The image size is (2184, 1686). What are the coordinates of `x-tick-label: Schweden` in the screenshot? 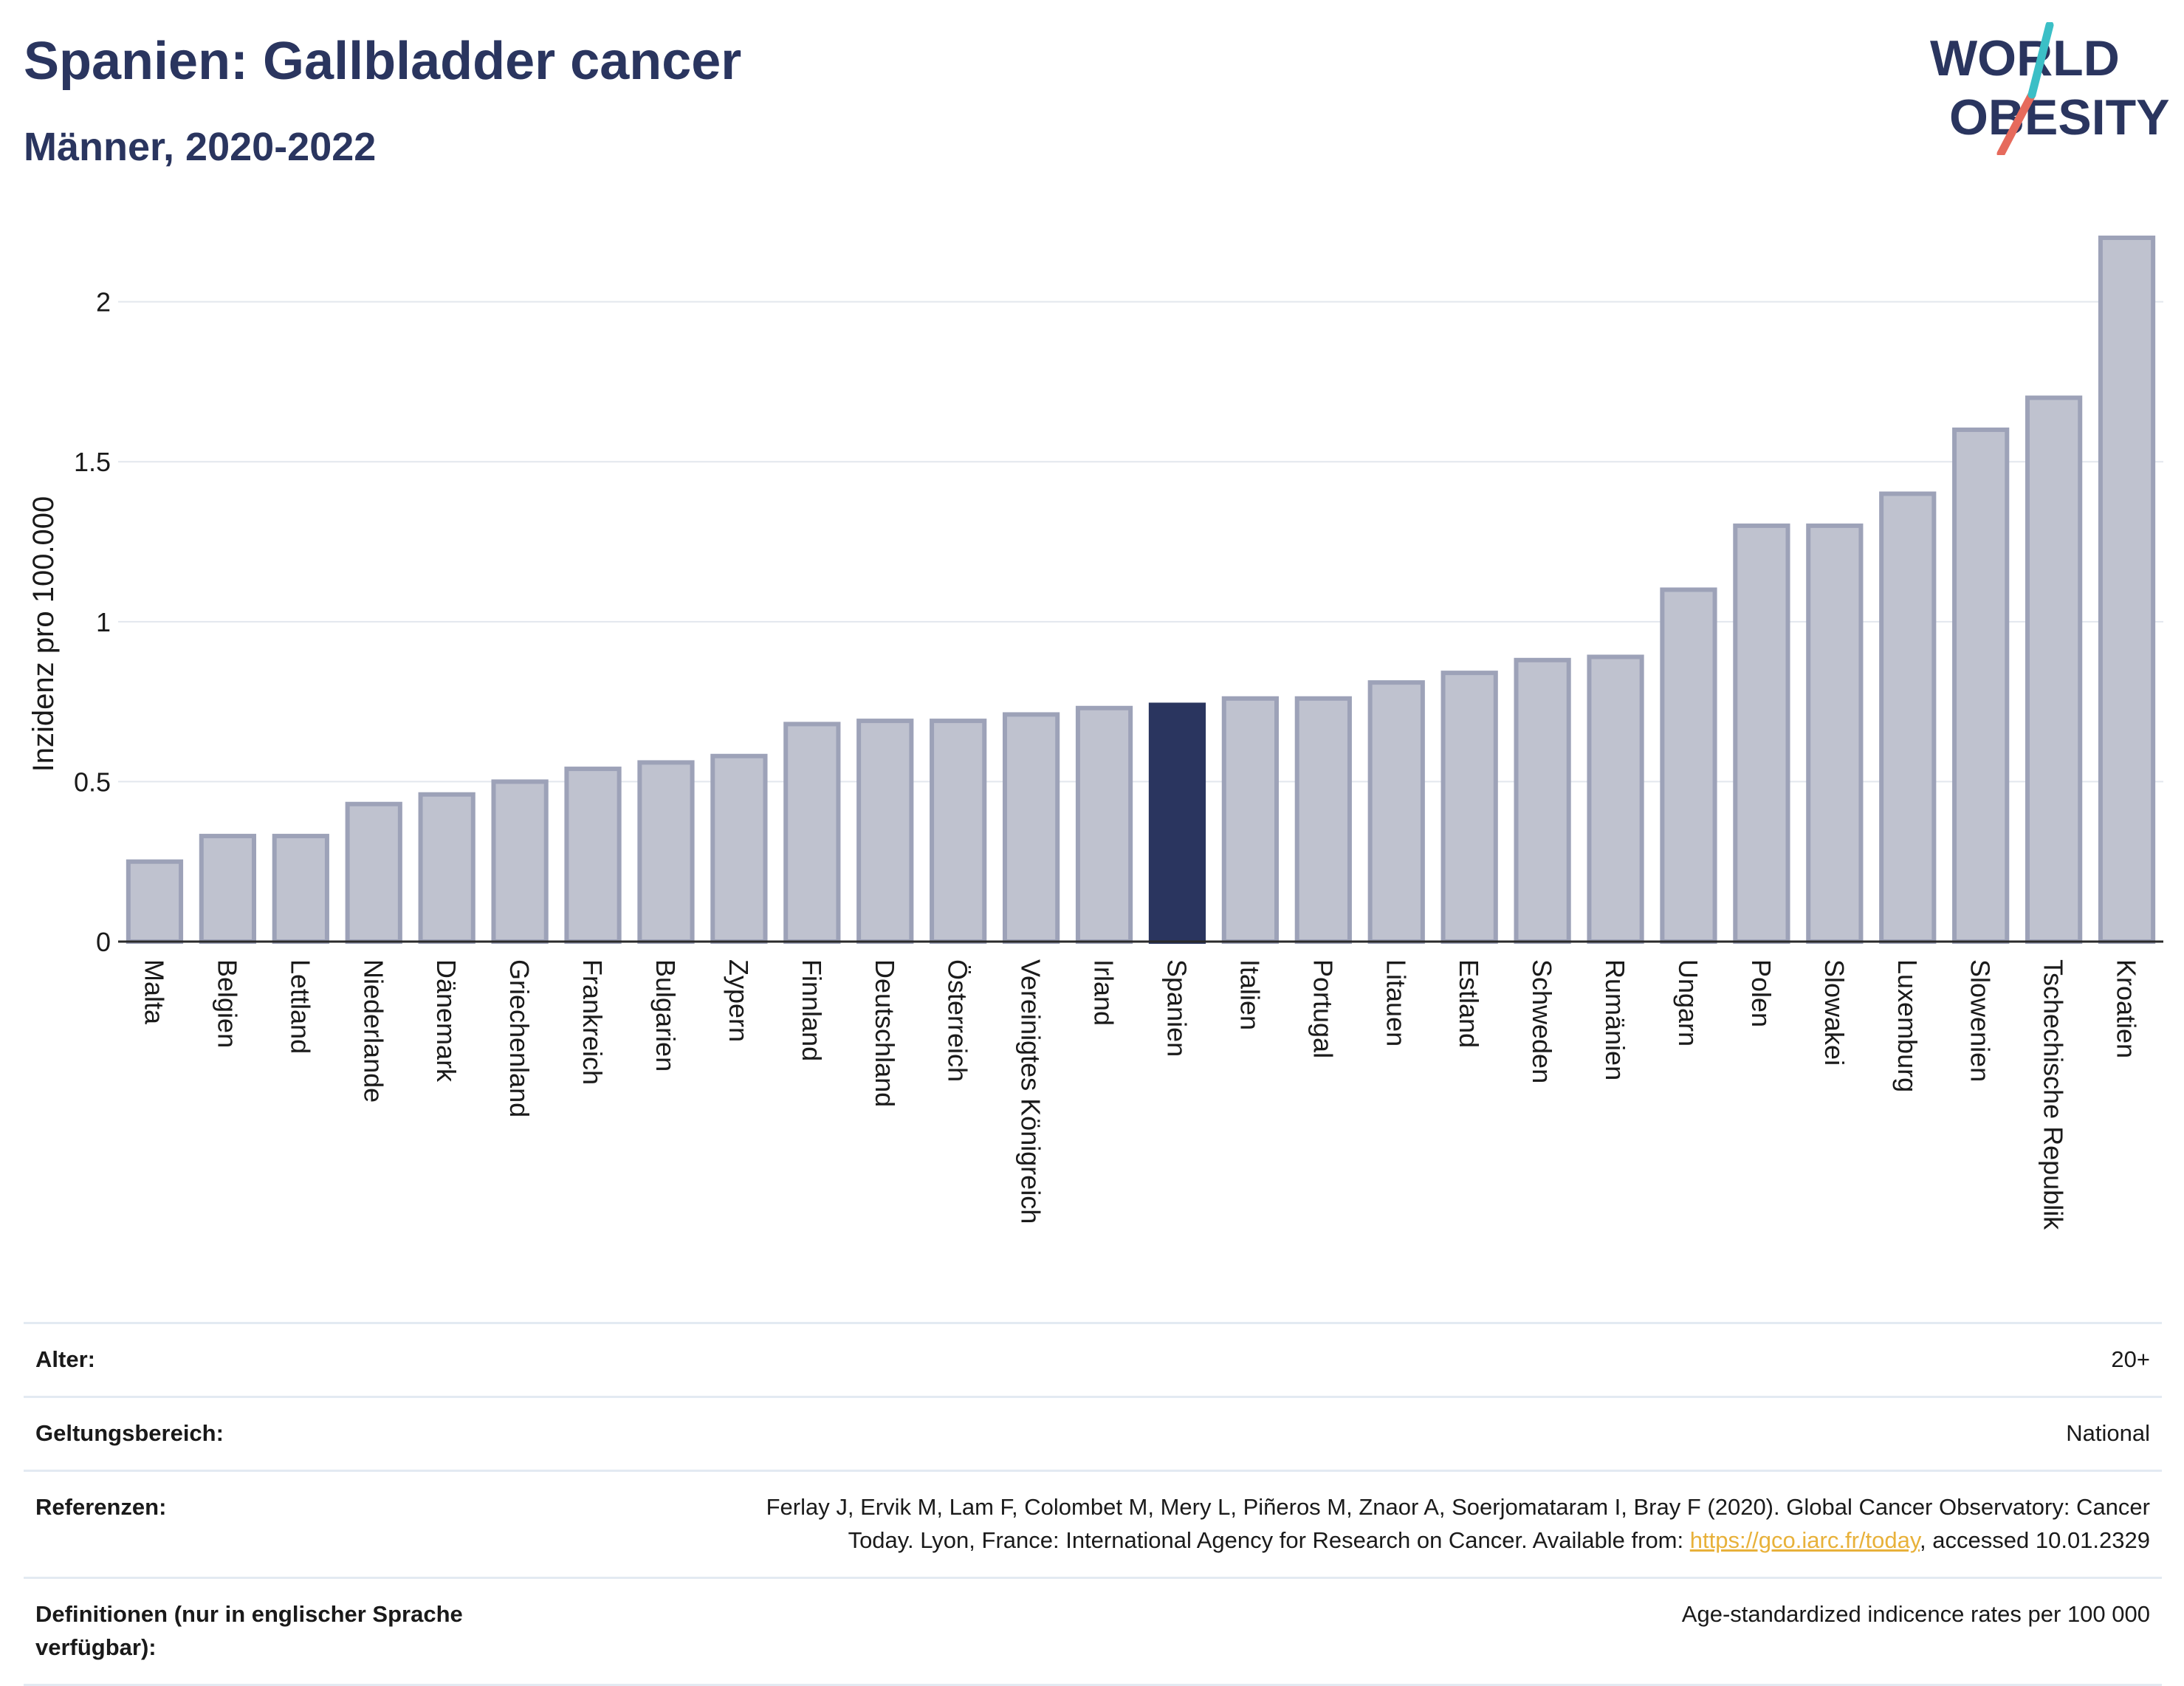 It's located at (1542, 1021).